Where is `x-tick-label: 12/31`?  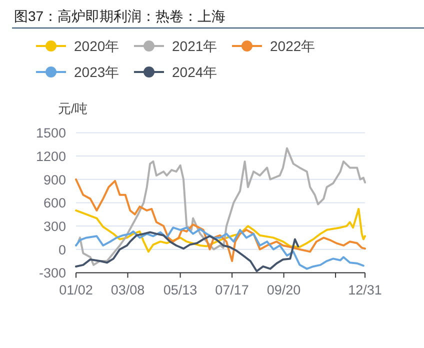
x-tick-label: 12/31 is located at coordinates (365, 290).